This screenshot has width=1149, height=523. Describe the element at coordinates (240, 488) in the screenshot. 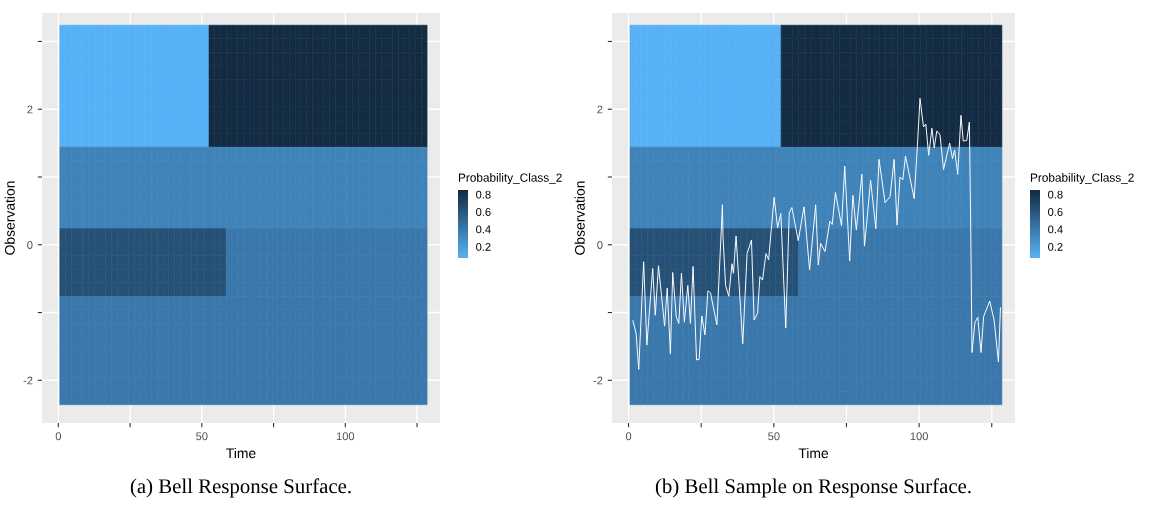

I see `text: (a) Bell Response Surface.` at that location.